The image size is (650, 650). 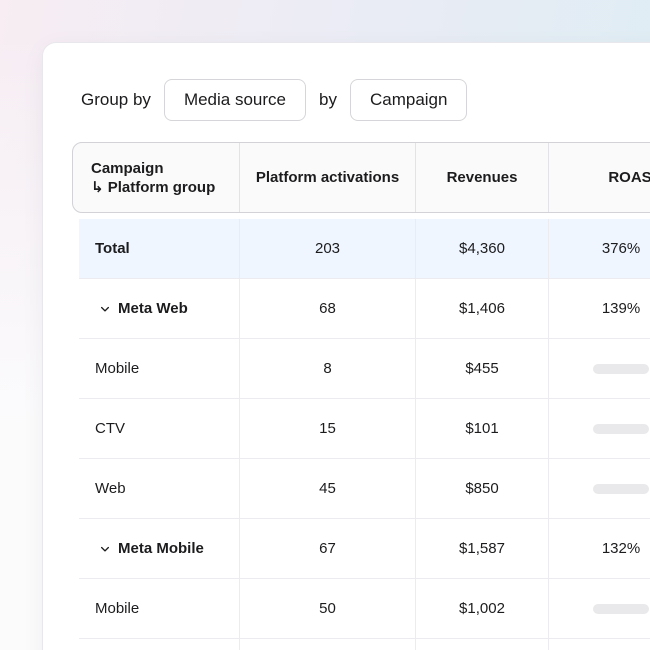 I want to click on cell-platform-activations: 45, so click(x=328, y=488).